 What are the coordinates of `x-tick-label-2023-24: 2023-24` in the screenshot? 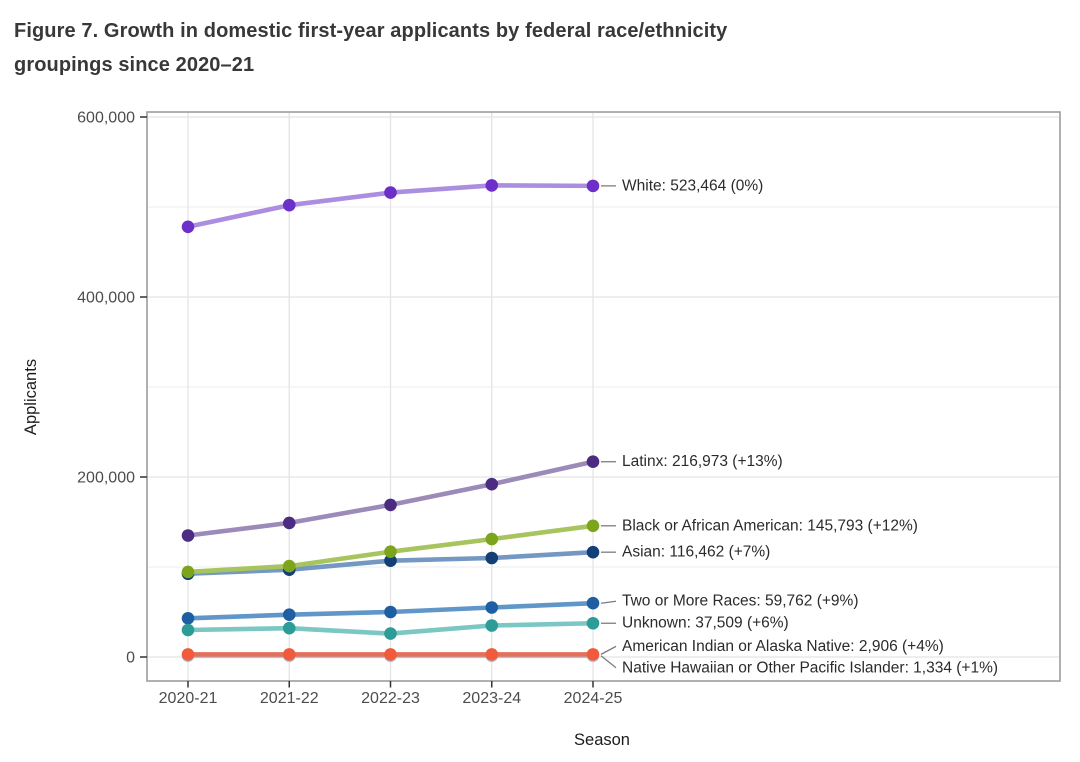 It's located at (491, 698).